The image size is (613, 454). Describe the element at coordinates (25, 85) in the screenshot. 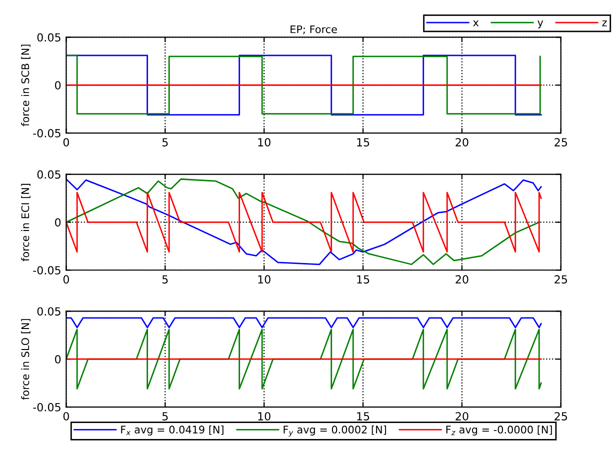

I see `y-axis-title: force in SCB [N]` at that location.